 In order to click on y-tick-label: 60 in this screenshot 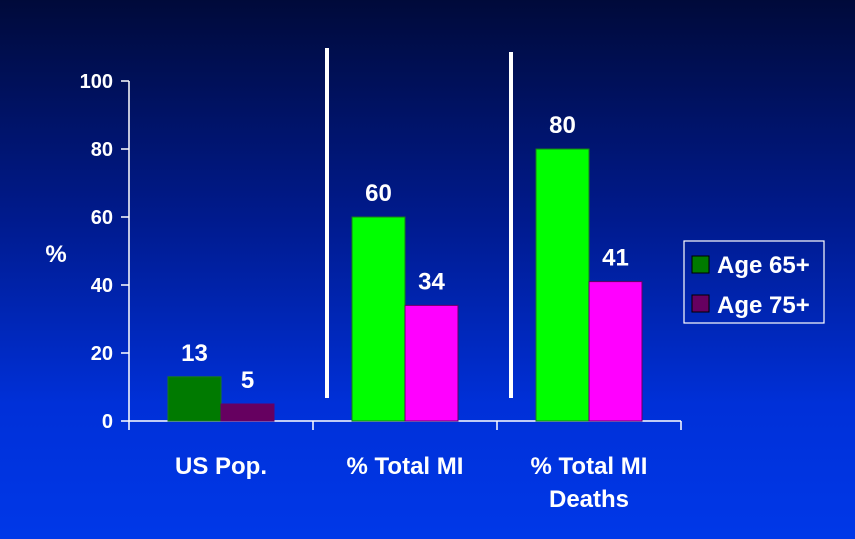, I will do `click(102, 218)`.